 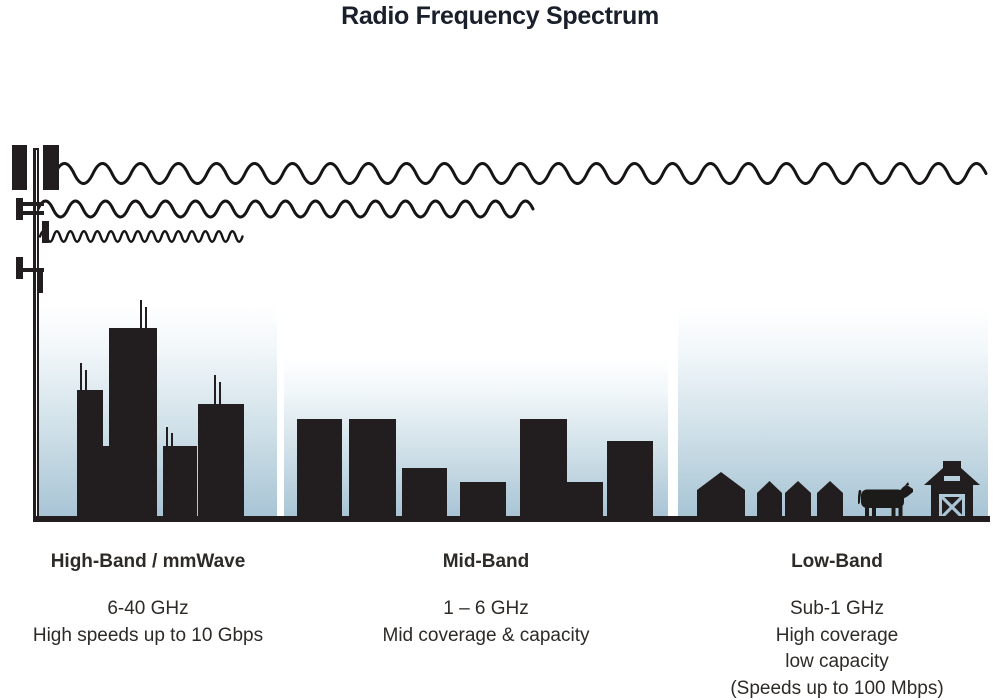 I want to click on tower-pole-highlight, so click(x=36, y=333).